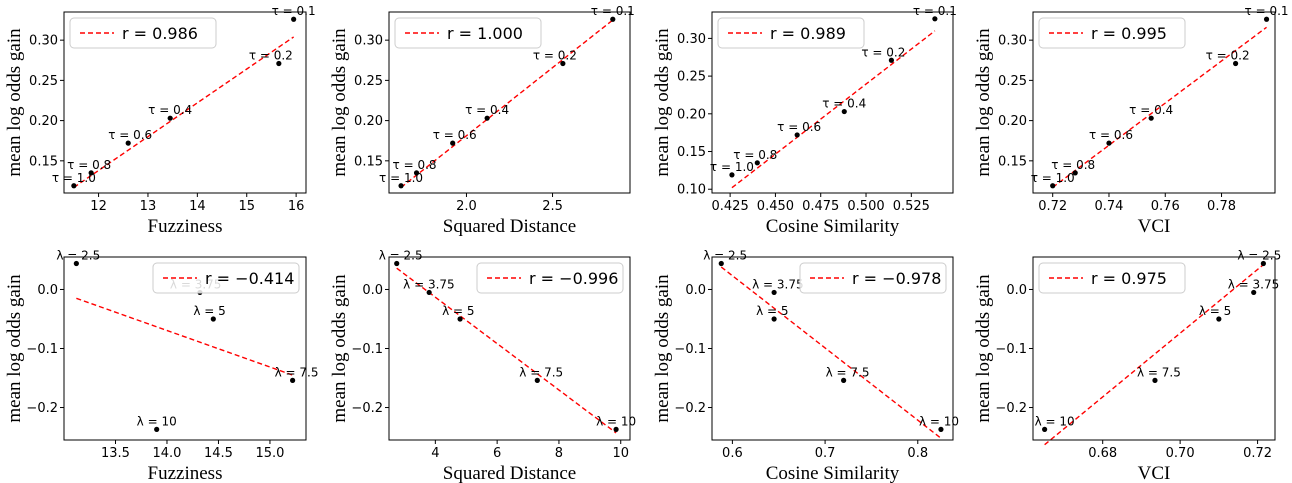 The image size is (1292, 483). Describe the element at coordinates (1154, 226) in the screenshot. I see `x-axis-title: VCI` at that location.